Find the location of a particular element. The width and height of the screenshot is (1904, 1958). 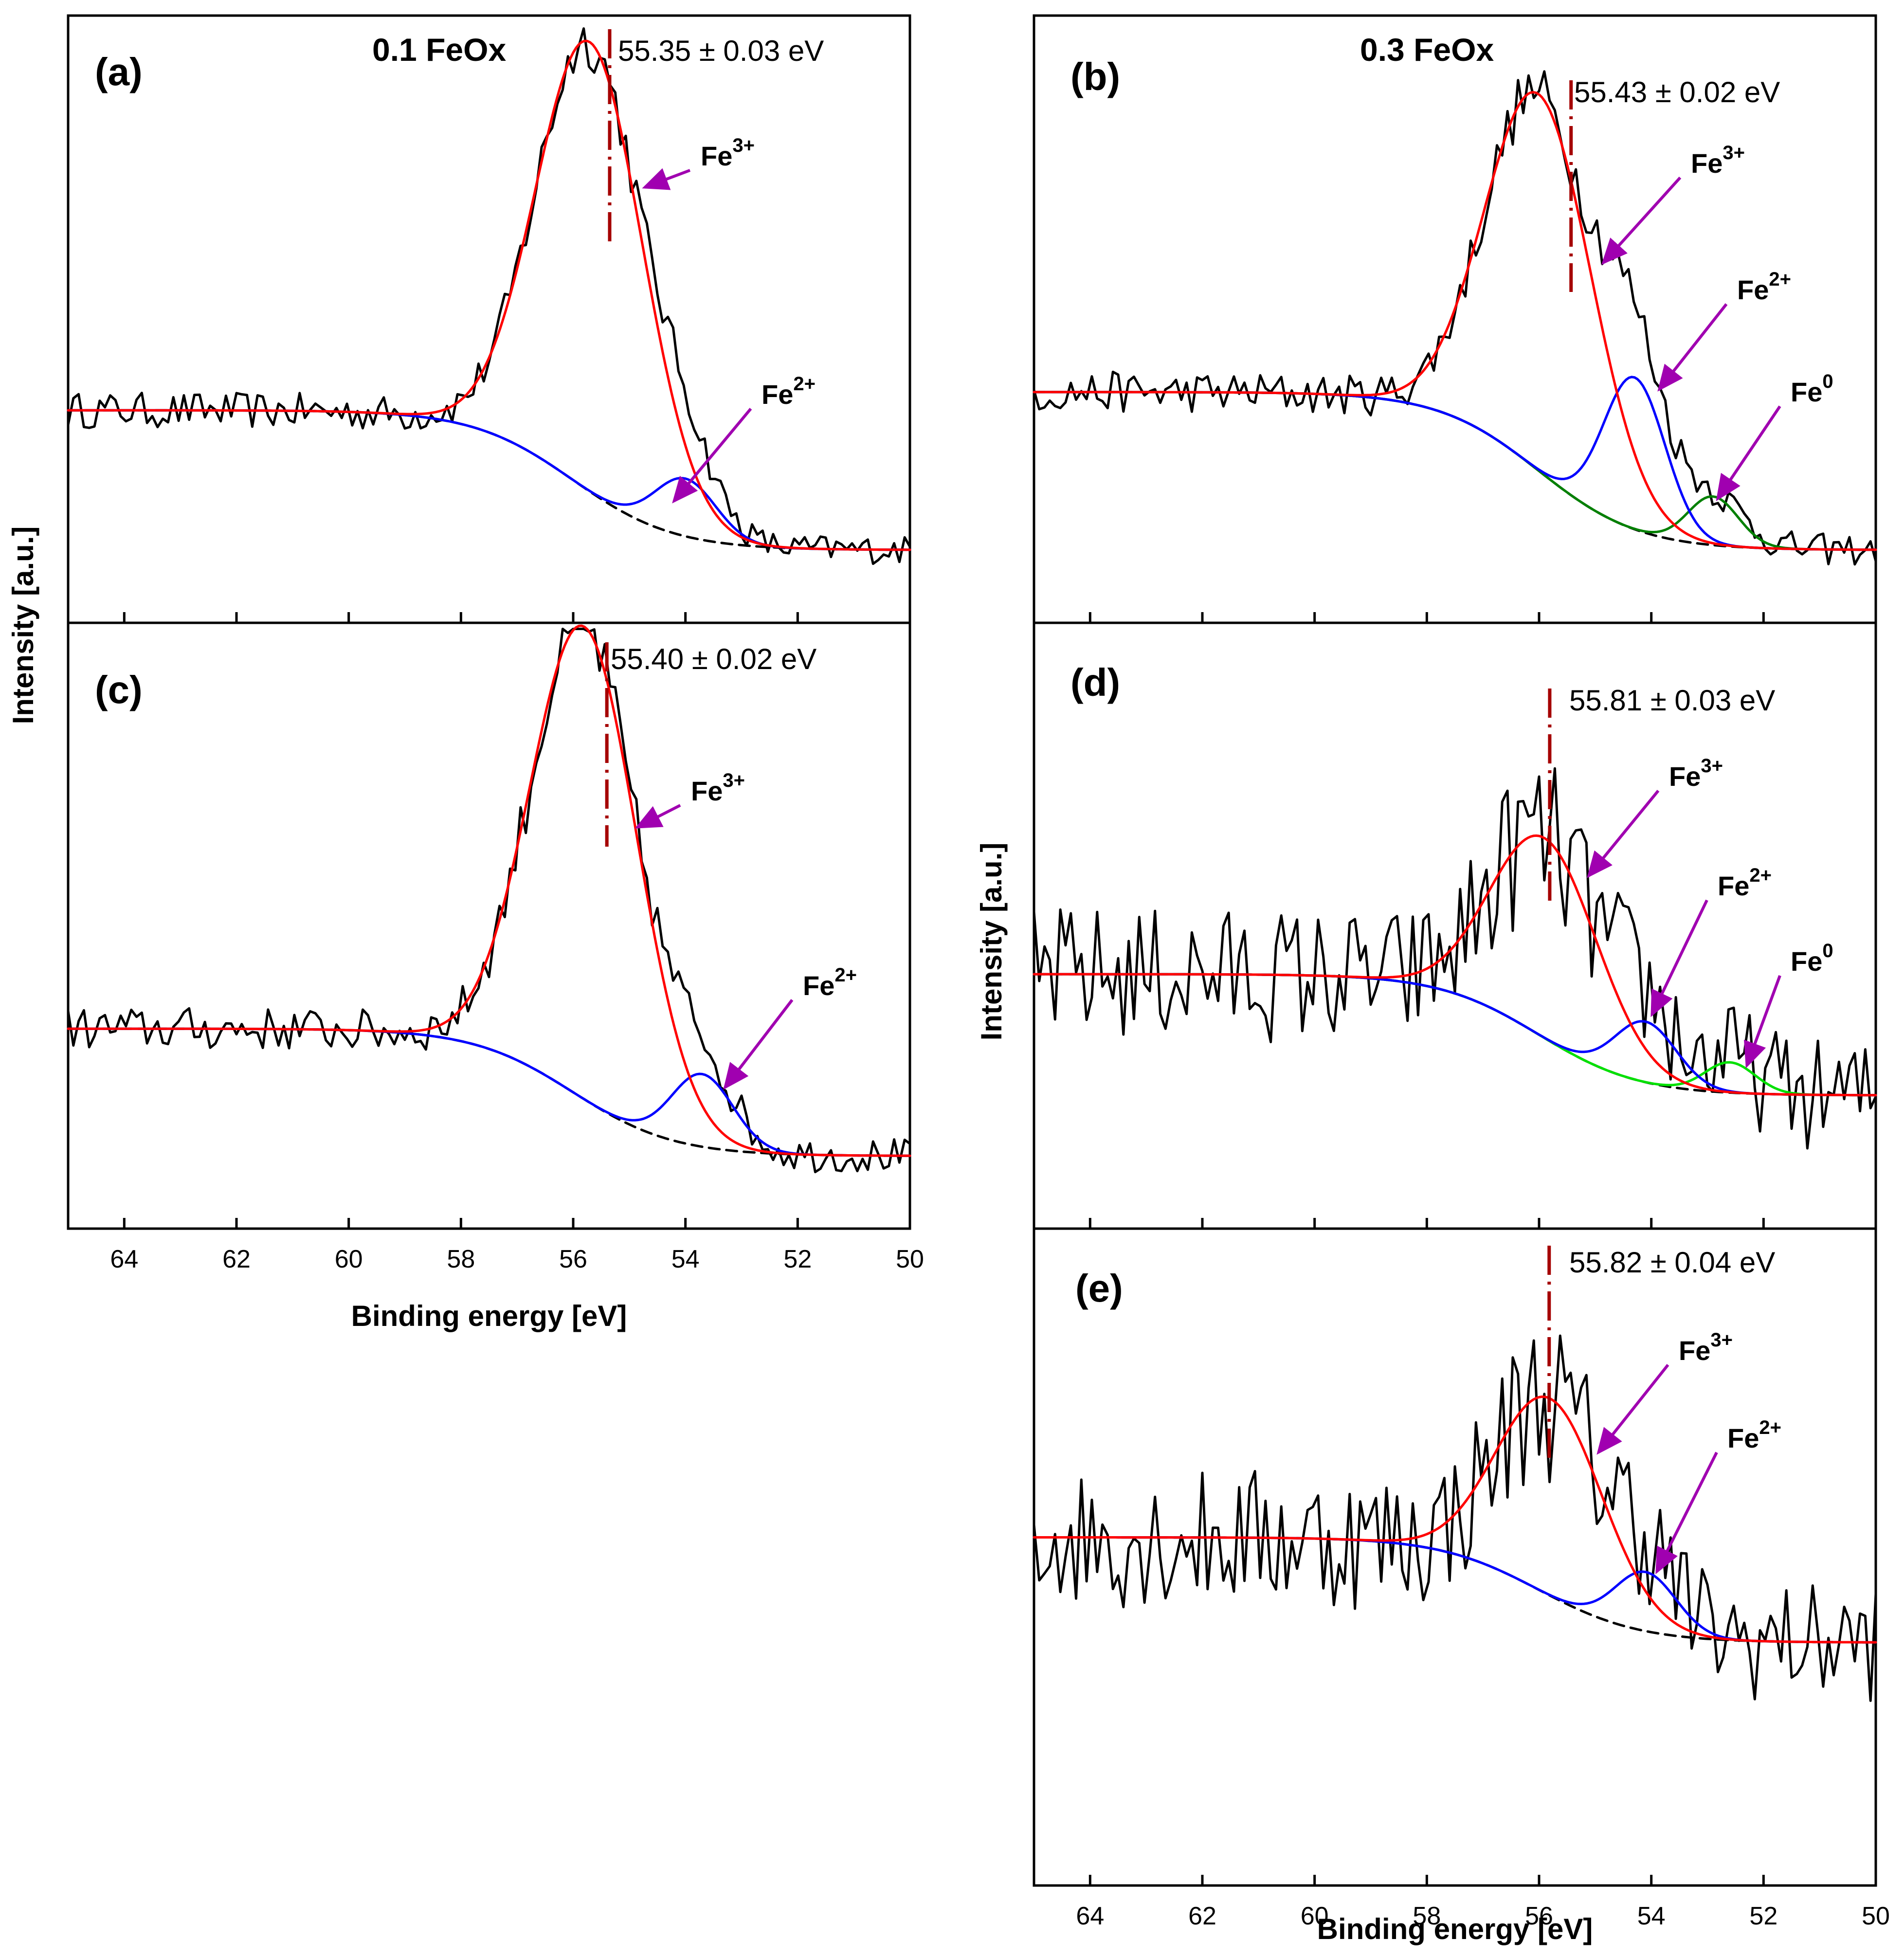

panel-e: 55.82 ± 0.04 eV Fe3+ Fe2+ (e) is located at coordinates (1455, 1557).